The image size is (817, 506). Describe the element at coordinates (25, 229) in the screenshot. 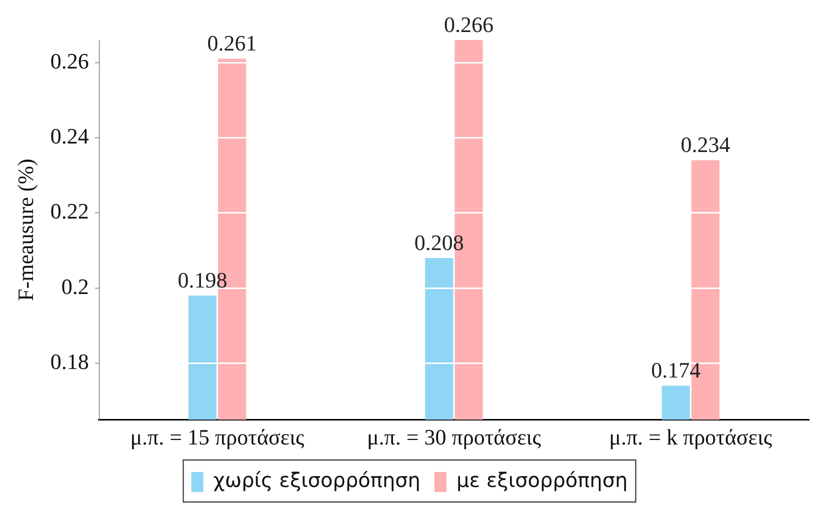

I see `y-axis-title: F-meausure (%)` at that location.